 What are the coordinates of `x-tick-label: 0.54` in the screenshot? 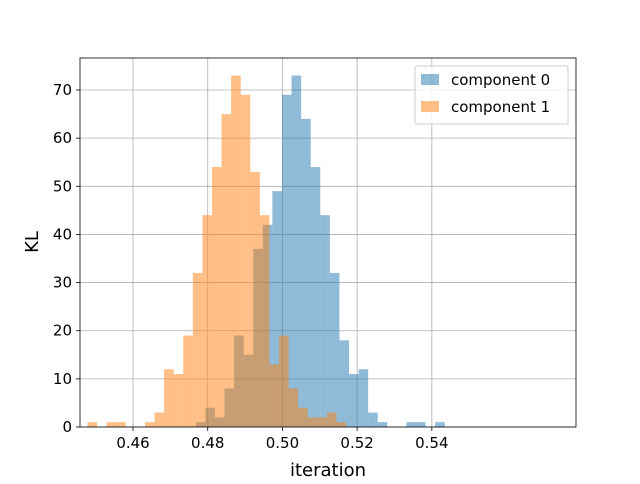 It's located at (431, 443).